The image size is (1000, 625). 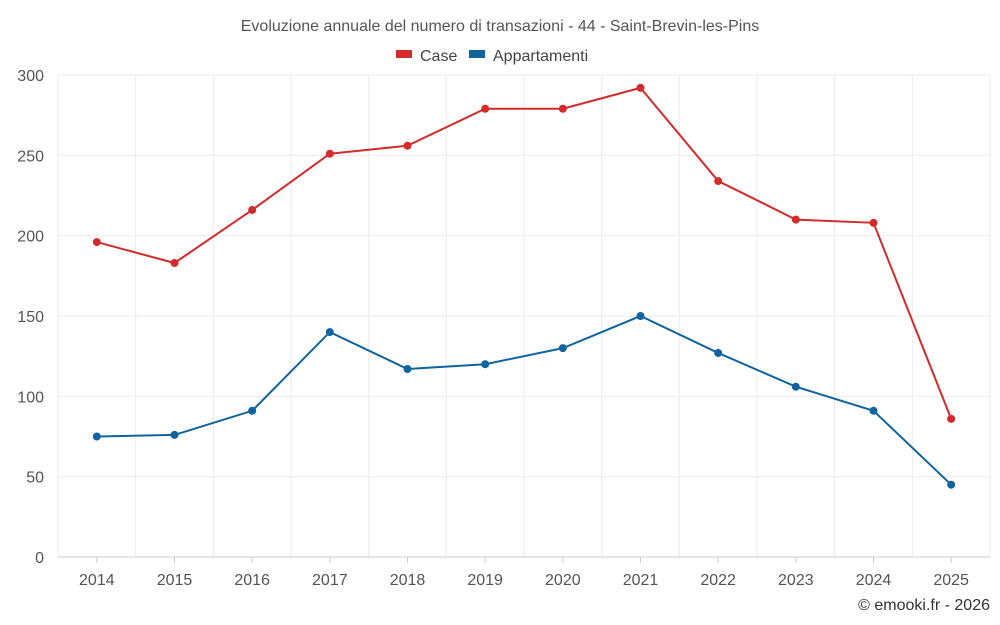 I want to click on x-tick-label: 2015, so click(x=175, y=580).